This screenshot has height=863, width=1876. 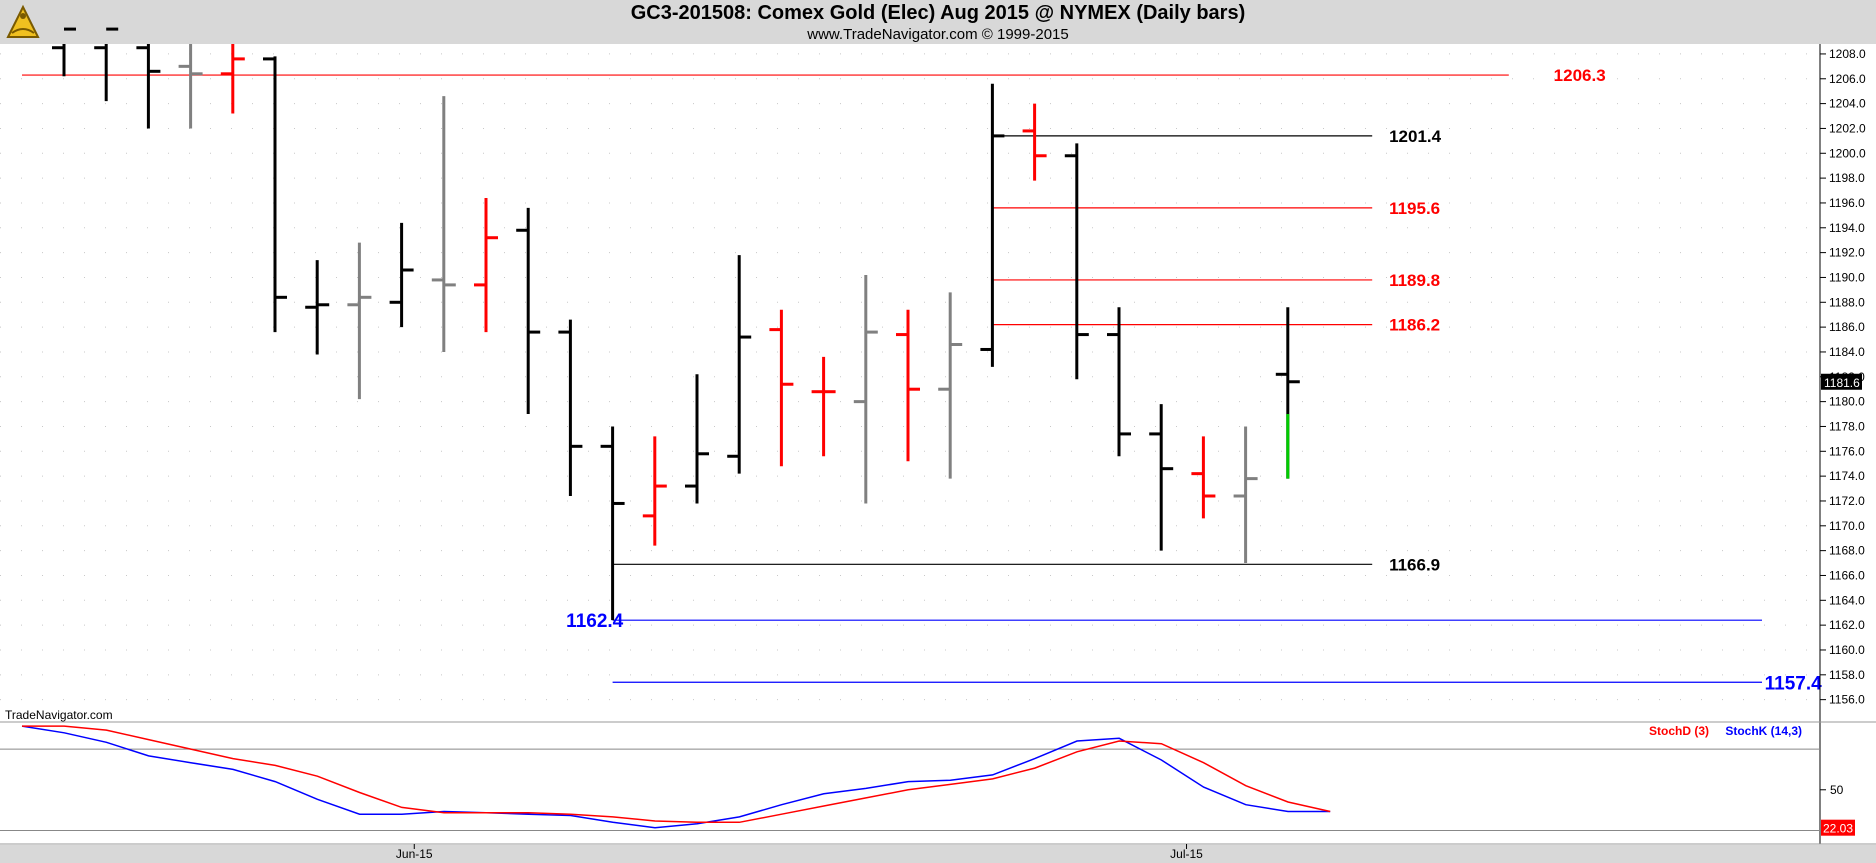 I want to click on y-tick-label: 1164.0, so click(x=1847, y=600).